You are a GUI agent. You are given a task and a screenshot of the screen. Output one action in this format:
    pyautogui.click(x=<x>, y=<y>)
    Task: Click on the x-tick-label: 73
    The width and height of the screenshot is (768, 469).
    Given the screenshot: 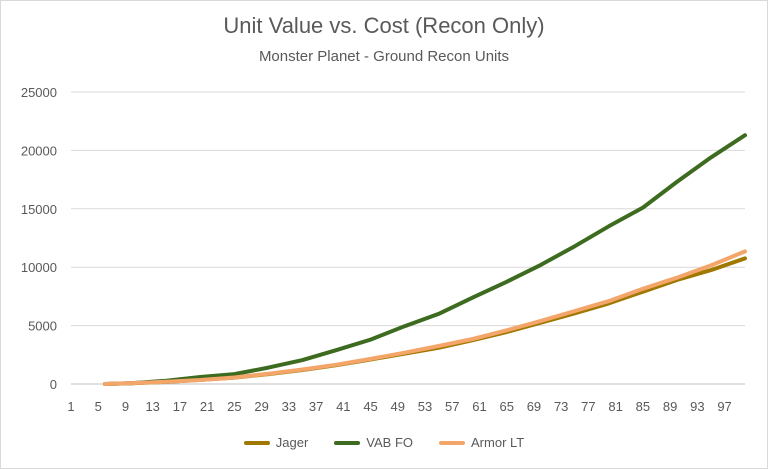 What is the action you would take?
    pyautogui.click(x=561, y=406)
    